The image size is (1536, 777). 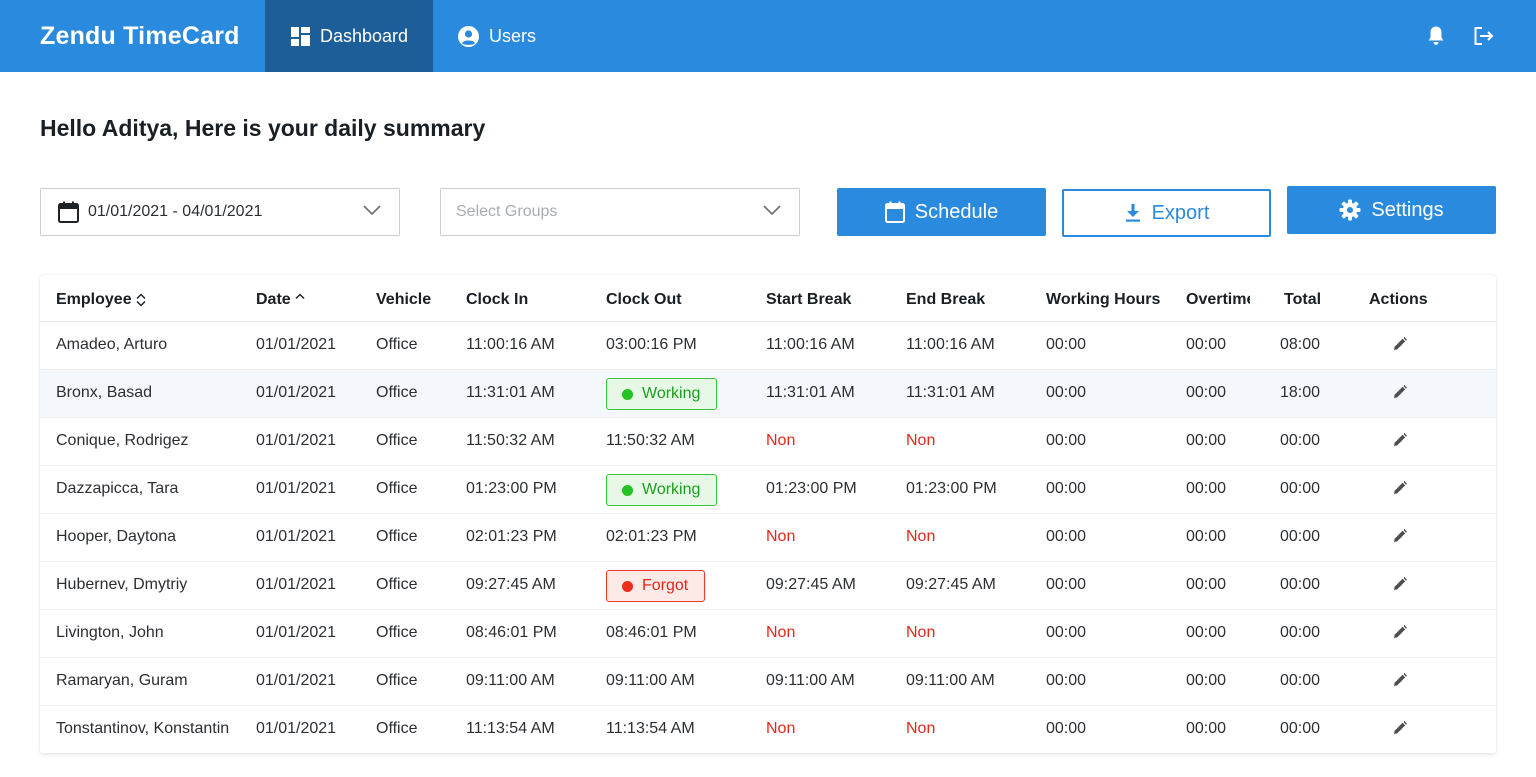 I want to click on column-header-employee: Employee, so click(x=101, y=300).